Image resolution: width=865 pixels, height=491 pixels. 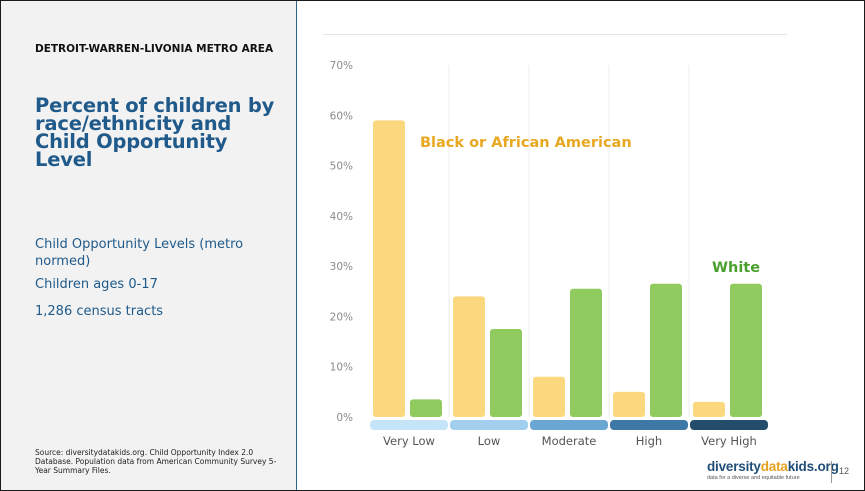 I want to click on age-range-note: Children ages 0-17, so click(x=96, y=284).